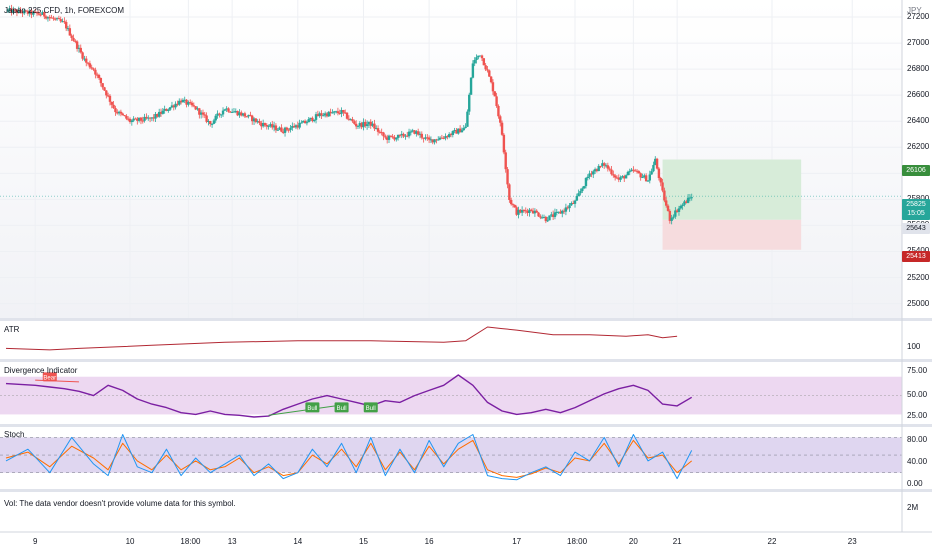  I want to click on current-price-tag: 25825 15:05, so click(916, 209).